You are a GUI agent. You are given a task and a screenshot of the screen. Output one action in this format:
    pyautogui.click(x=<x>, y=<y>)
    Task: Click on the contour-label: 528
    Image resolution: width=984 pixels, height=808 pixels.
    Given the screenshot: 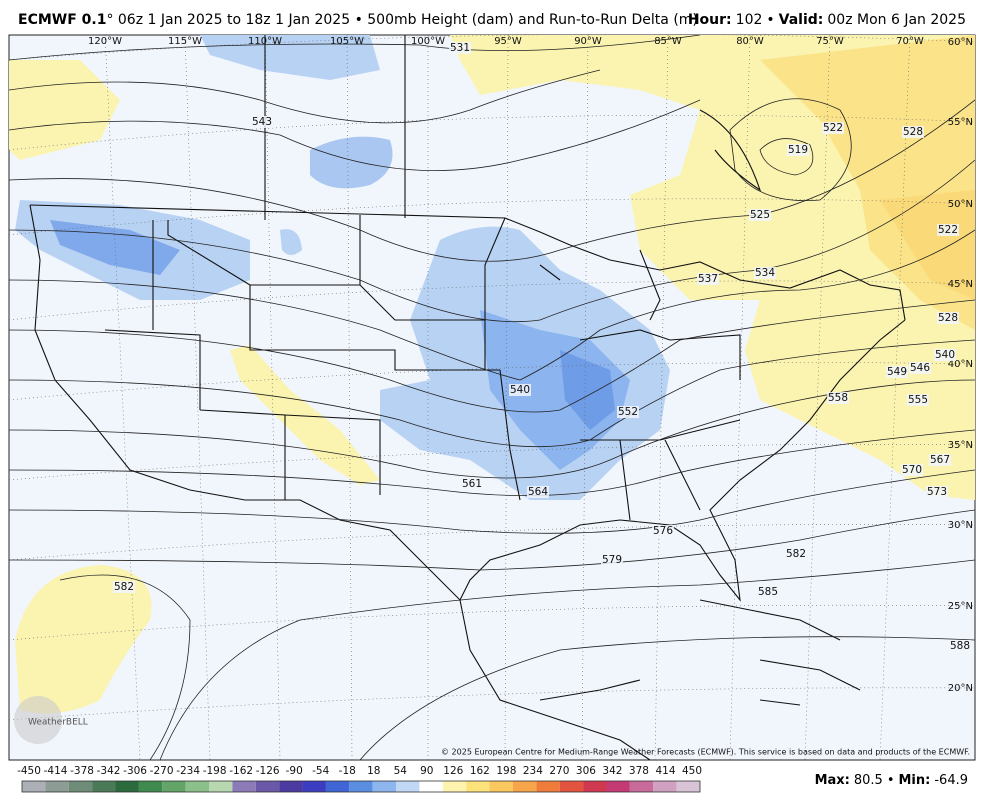 What is the action you would take?
    pyautogui.click(x=913, y=132)
    